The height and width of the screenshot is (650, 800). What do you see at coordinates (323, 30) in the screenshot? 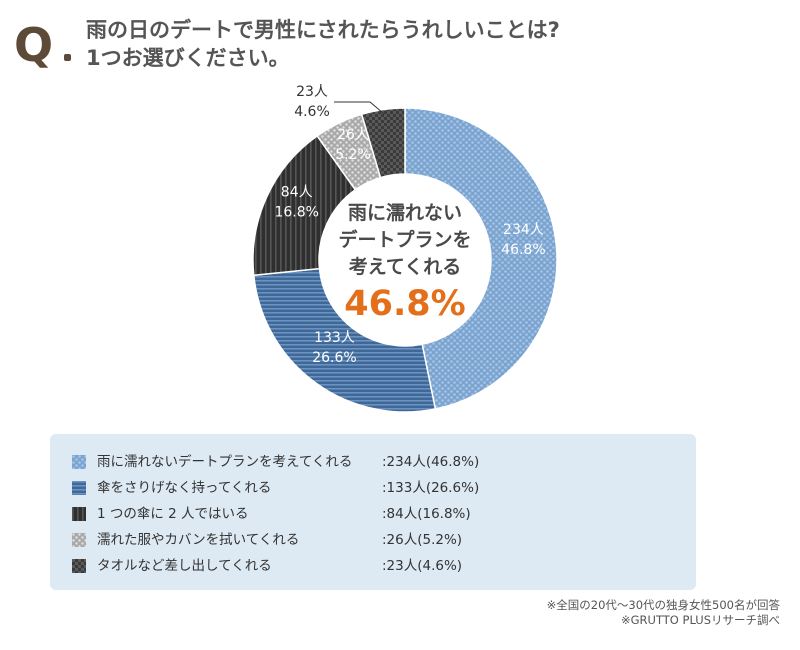
I see `question-line-1: 雨の日のデートで男性にされたらうれしいことは?` at bounding box center [323, 30].